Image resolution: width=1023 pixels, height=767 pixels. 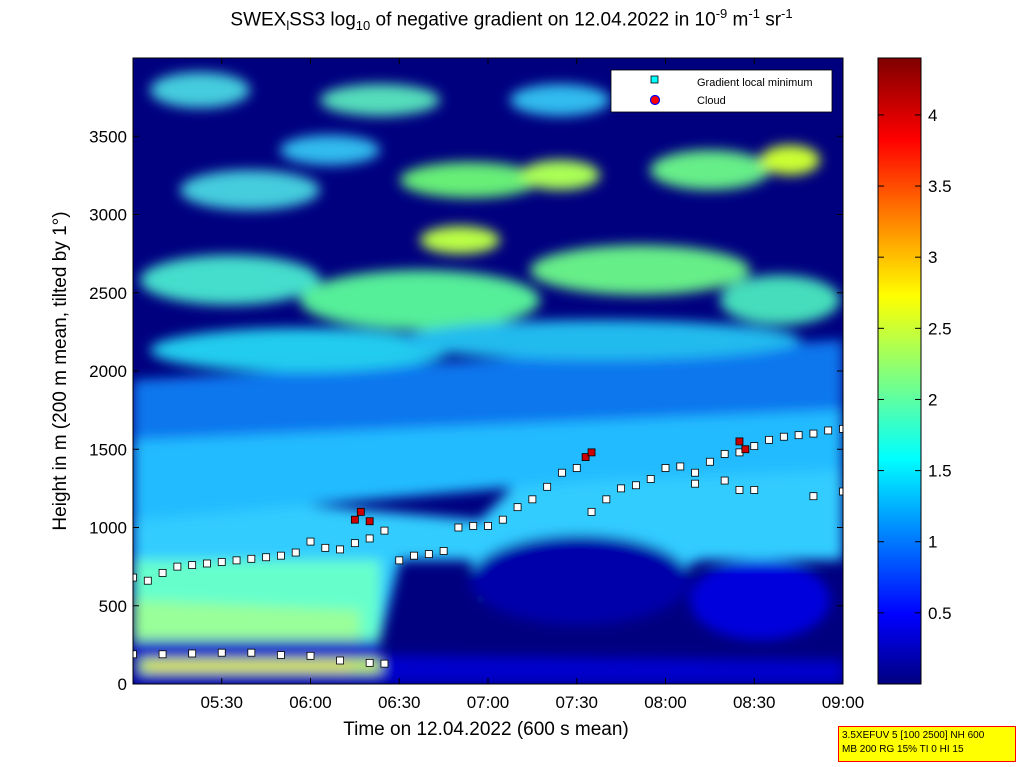 What do you see at coordinates (221, 702) in the screenshot?
I see `x-tick-label: 05:30` at bounding box center [221, 702].